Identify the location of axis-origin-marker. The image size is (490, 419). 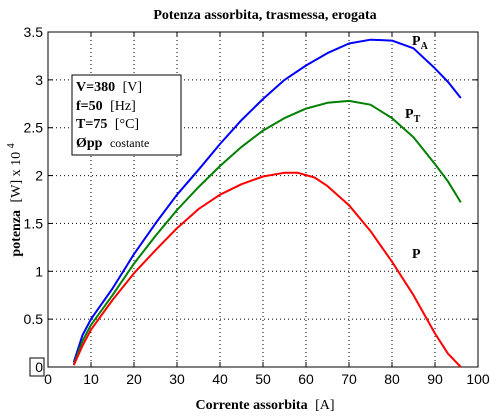
(37, 367).